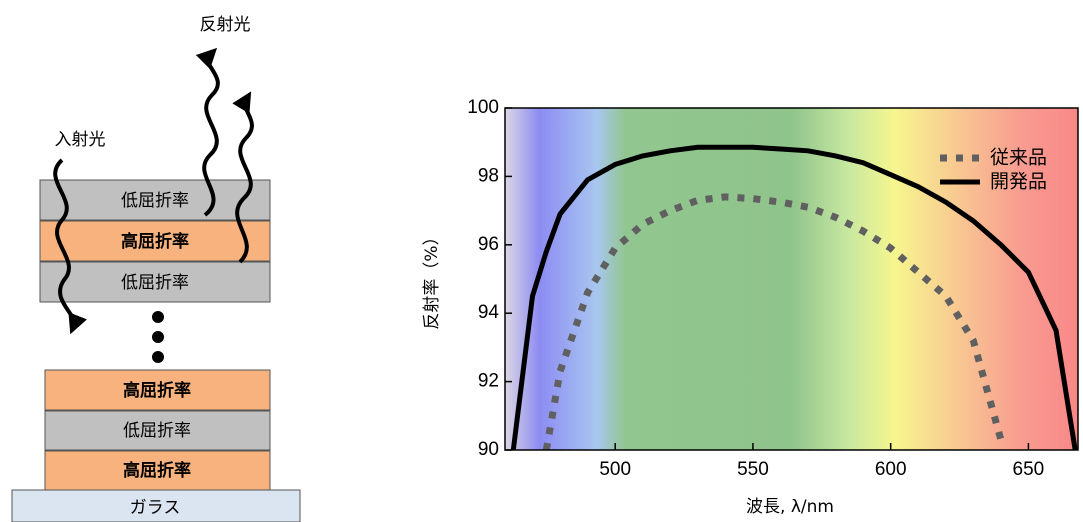  I want to click on substrate-label: ガラス, so click(155, 508).